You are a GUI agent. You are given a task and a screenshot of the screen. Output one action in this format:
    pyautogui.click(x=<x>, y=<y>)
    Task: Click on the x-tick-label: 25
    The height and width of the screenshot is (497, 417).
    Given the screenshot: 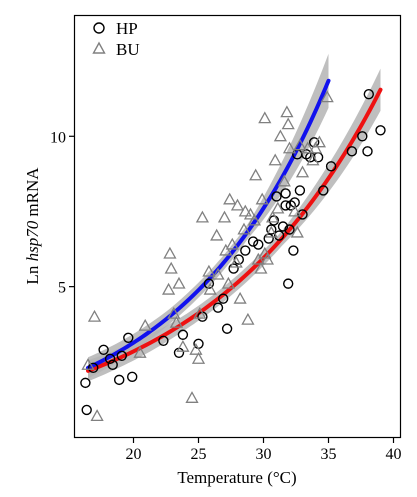 What is the action you would take?
    pyautogui.click(x=199, y=454)
    